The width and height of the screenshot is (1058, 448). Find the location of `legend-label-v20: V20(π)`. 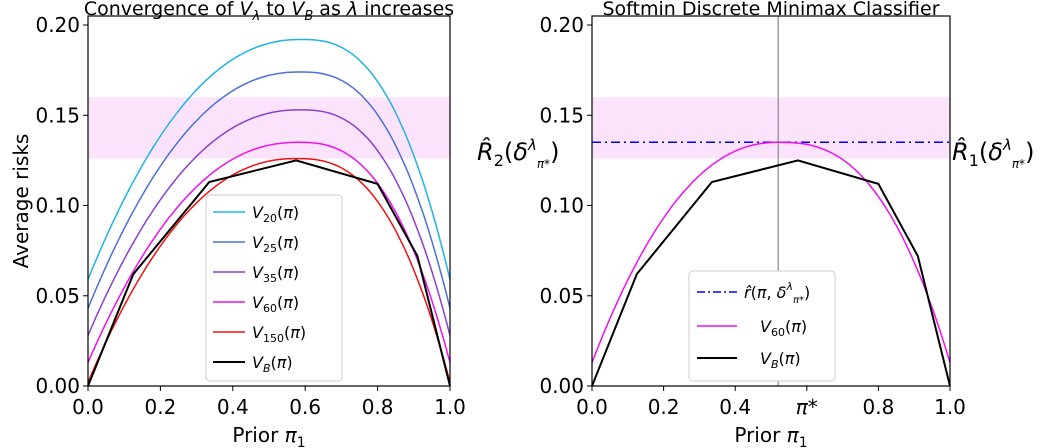

legend-label-v20: V20(π) is located at coordinates (275, 214).